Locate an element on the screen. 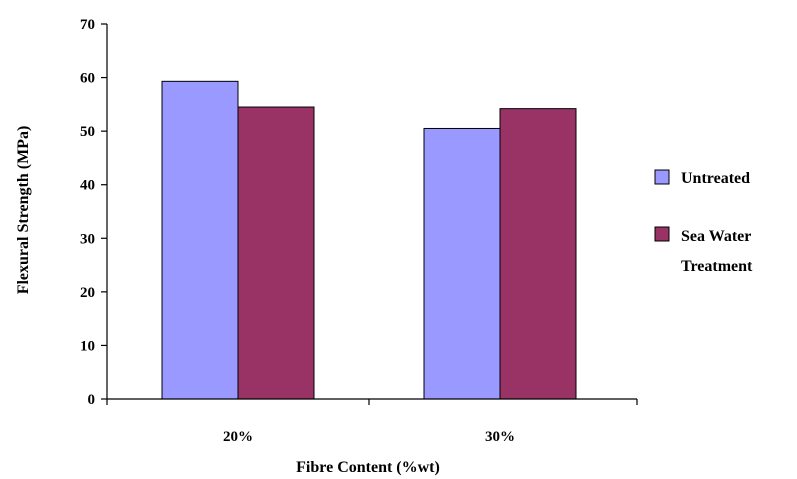 This screenshot has width=797, height=479. y-tick-label: 50 is located at coordinates (87, 132).